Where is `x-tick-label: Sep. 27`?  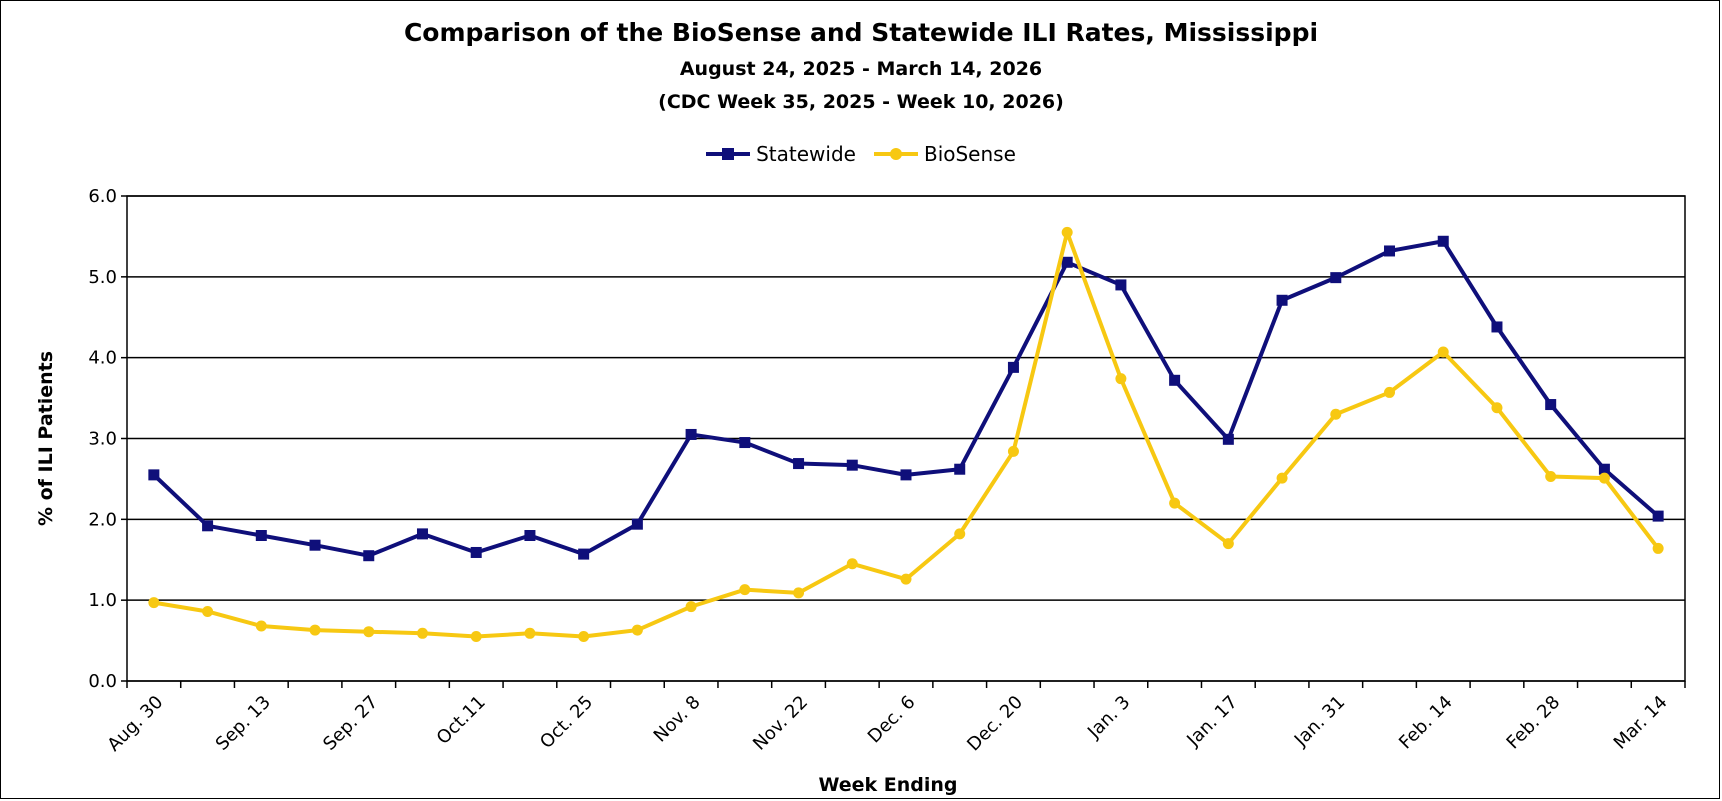 x-tick-label: Sep. 27 is located at coordinates (350, 723).